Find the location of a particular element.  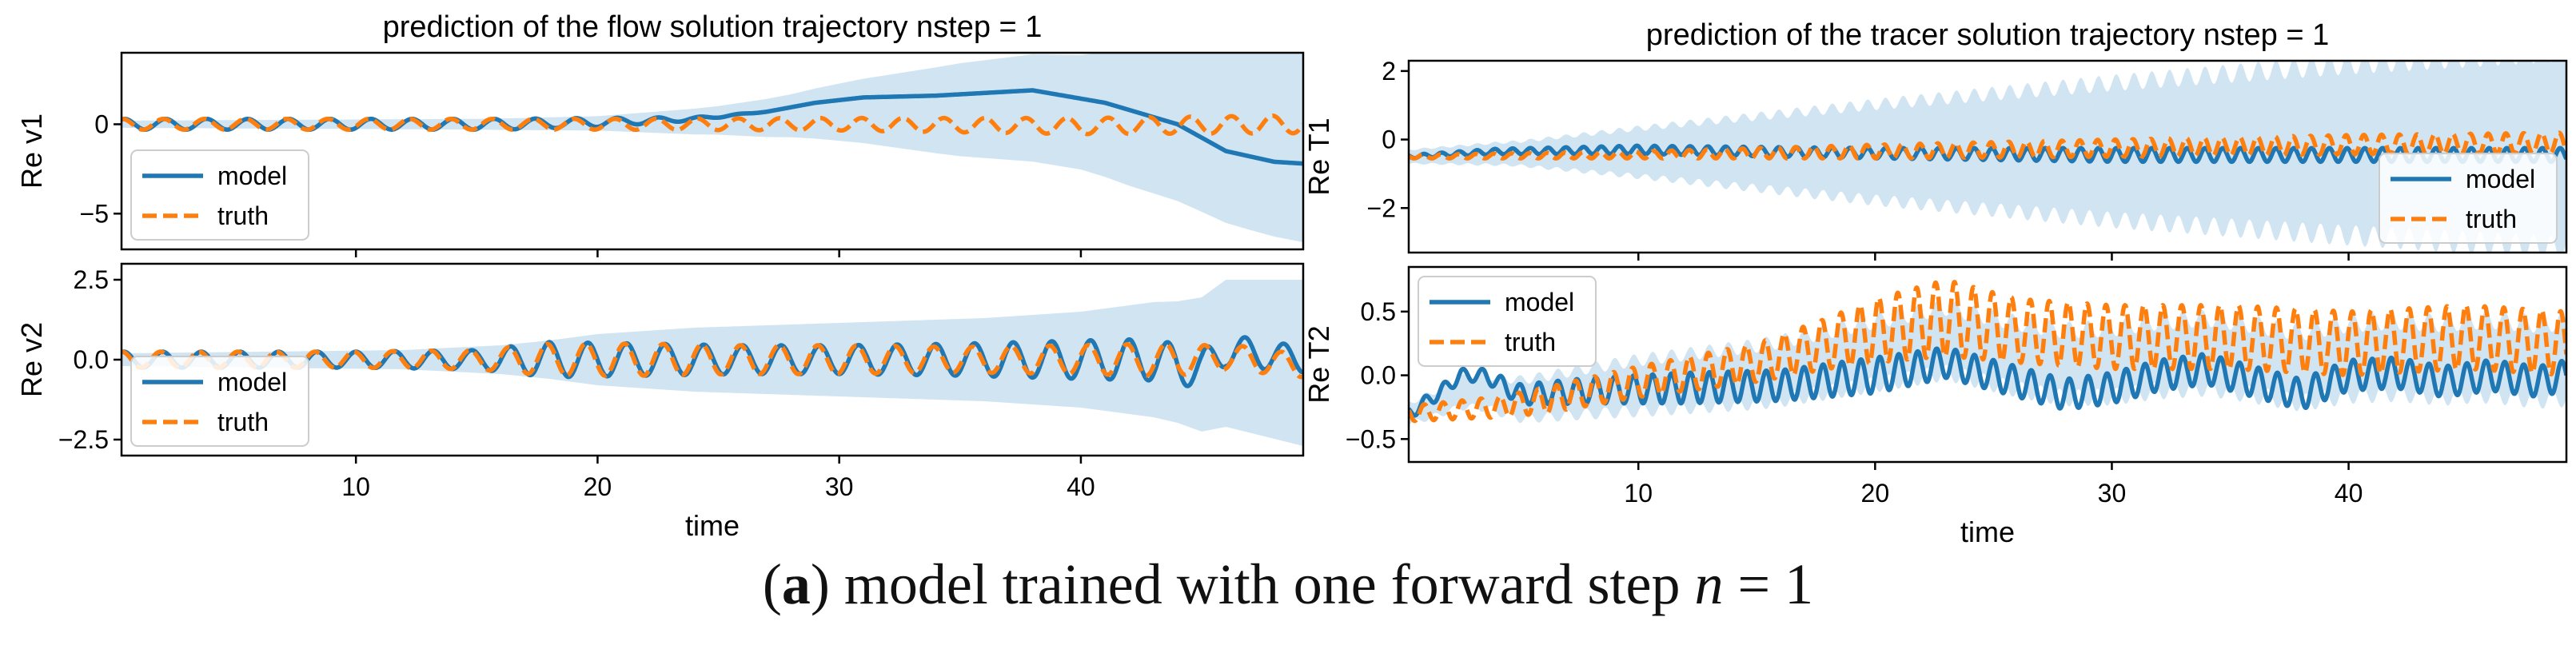

y-tick-label: −2 is located at coordinates (1381, 207).